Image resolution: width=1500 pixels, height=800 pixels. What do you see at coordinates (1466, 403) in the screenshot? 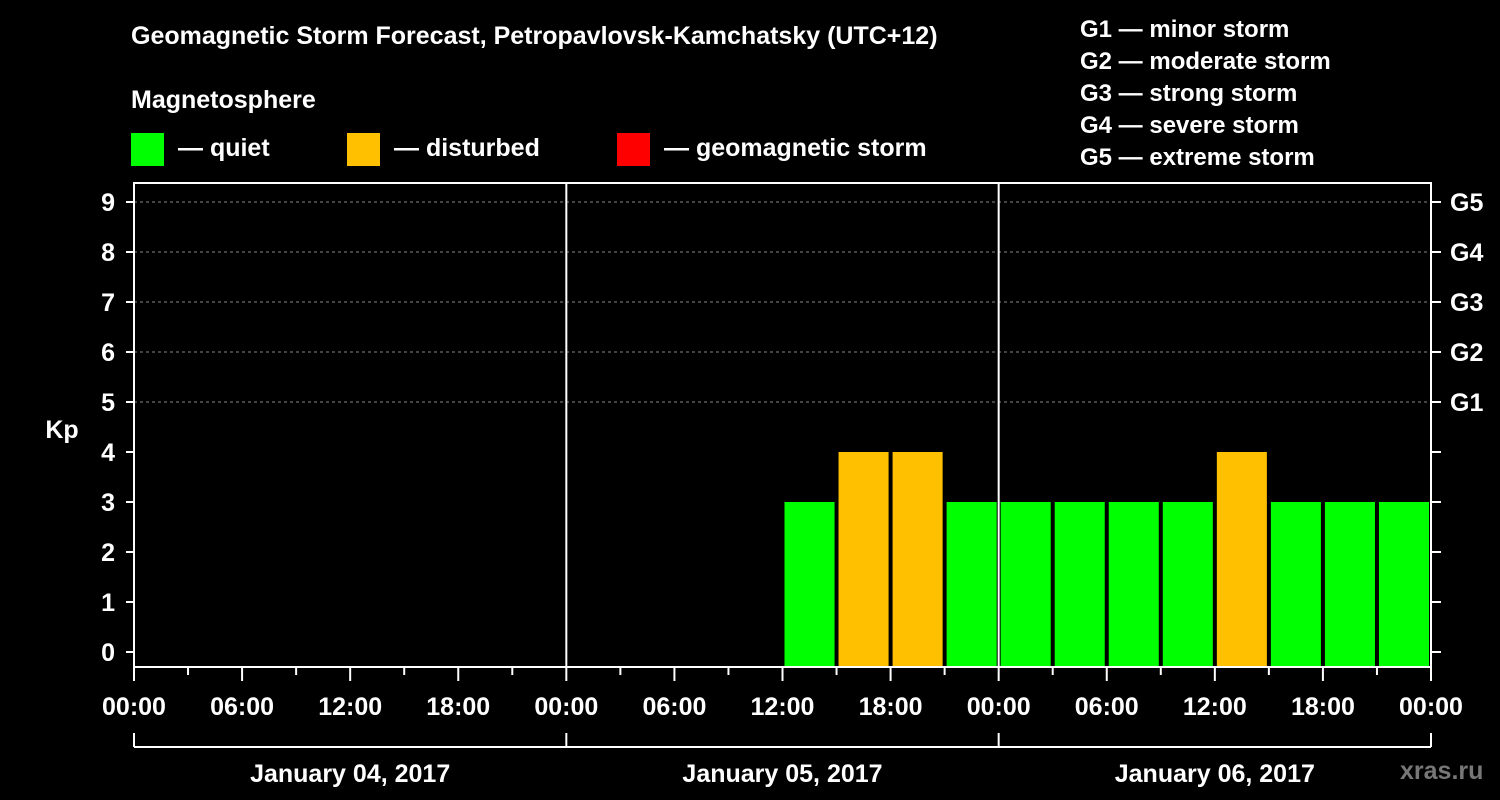
I see `right-tick-label-G1: G1` at bounding box center [1466, 403].